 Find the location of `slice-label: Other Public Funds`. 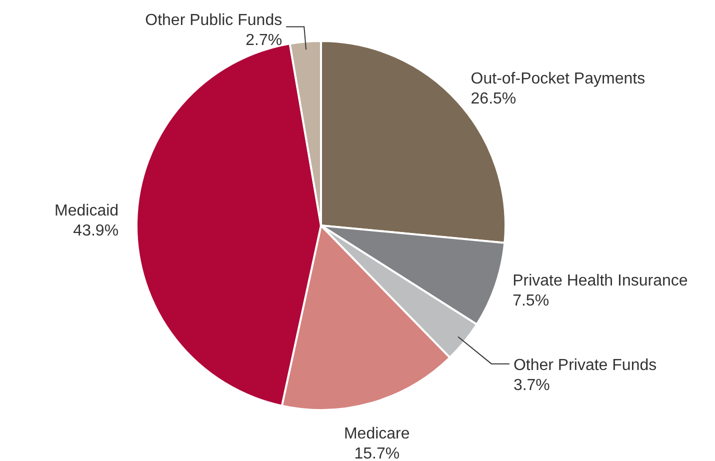

slice-label: Other Public Funds is located at coordinates (213, 21).